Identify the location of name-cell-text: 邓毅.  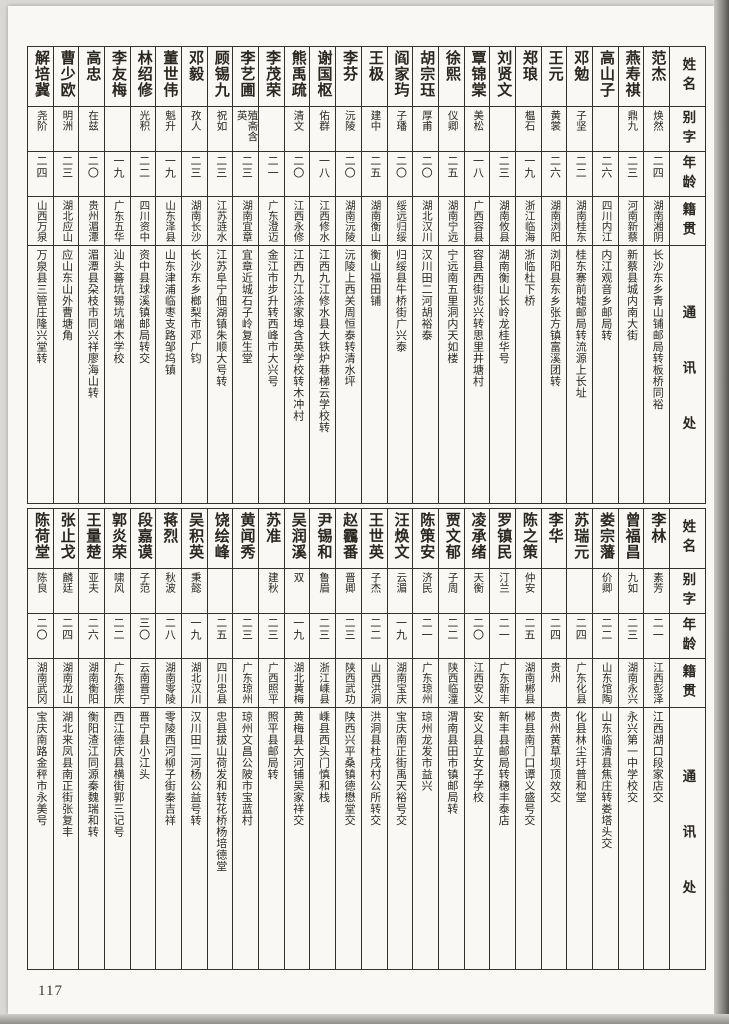
(195, 66).